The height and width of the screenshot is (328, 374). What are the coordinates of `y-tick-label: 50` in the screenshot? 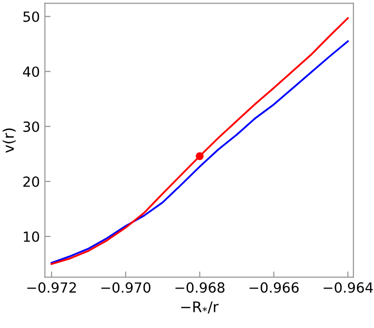 It's located at (31, 16).